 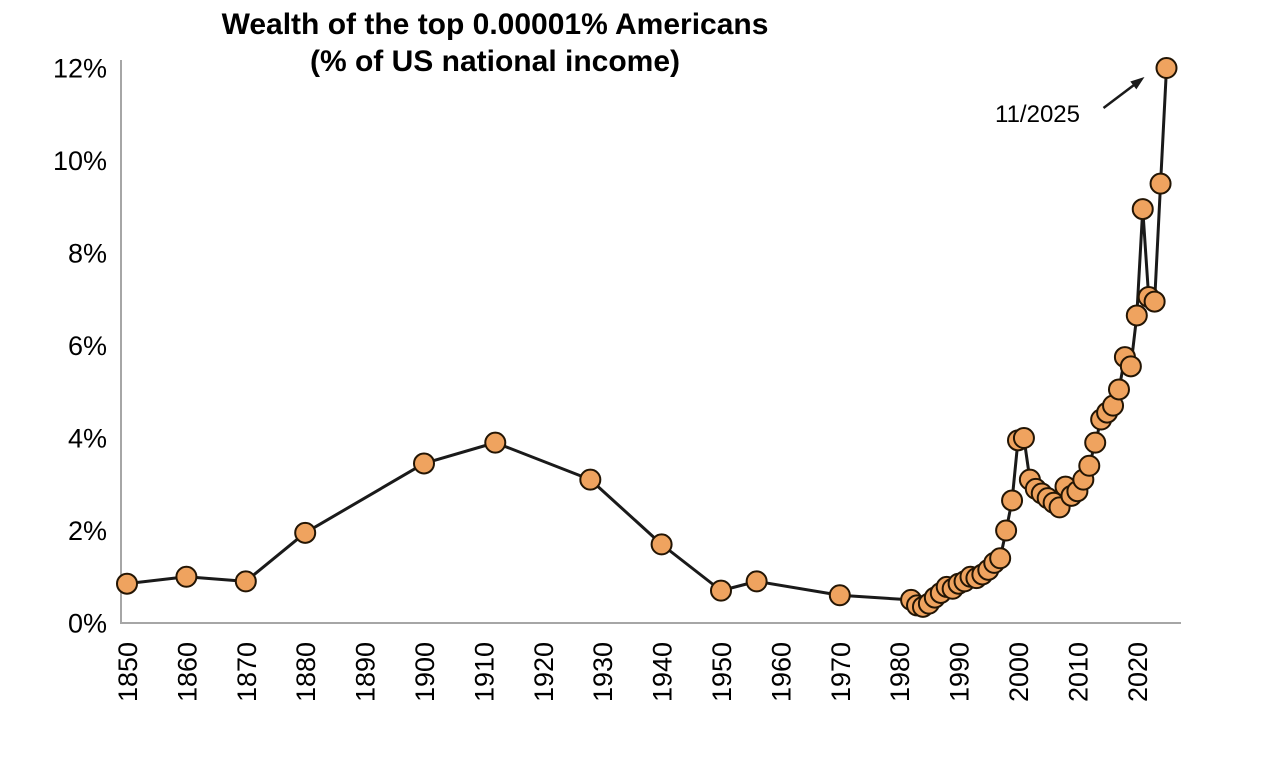 I want to click on x-tick-label: 1970, so click(x=841, y=672).